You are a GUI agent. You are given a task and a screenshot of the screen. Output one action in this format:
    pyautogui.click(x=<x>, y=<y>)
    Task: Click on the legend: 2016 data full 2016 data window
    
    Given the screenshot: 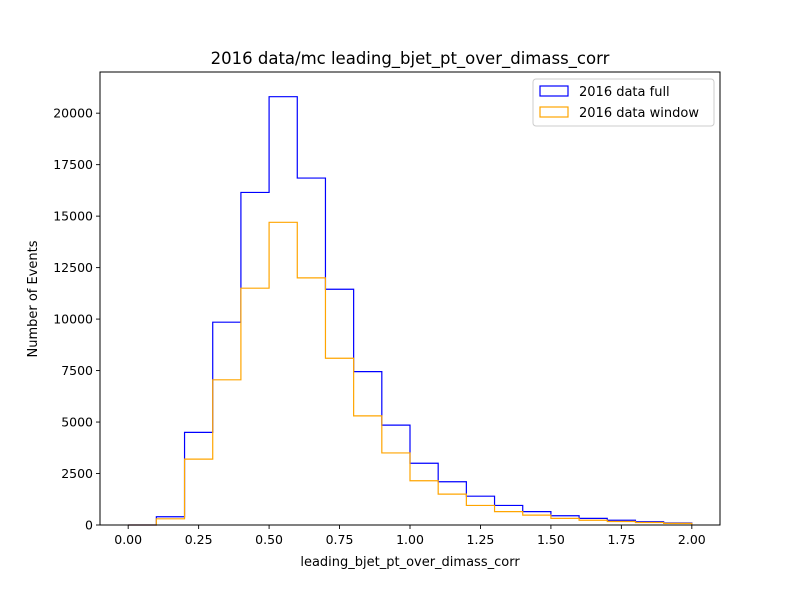 What is the action you would take?
    pyautogui.click(x=623, y=102)
    